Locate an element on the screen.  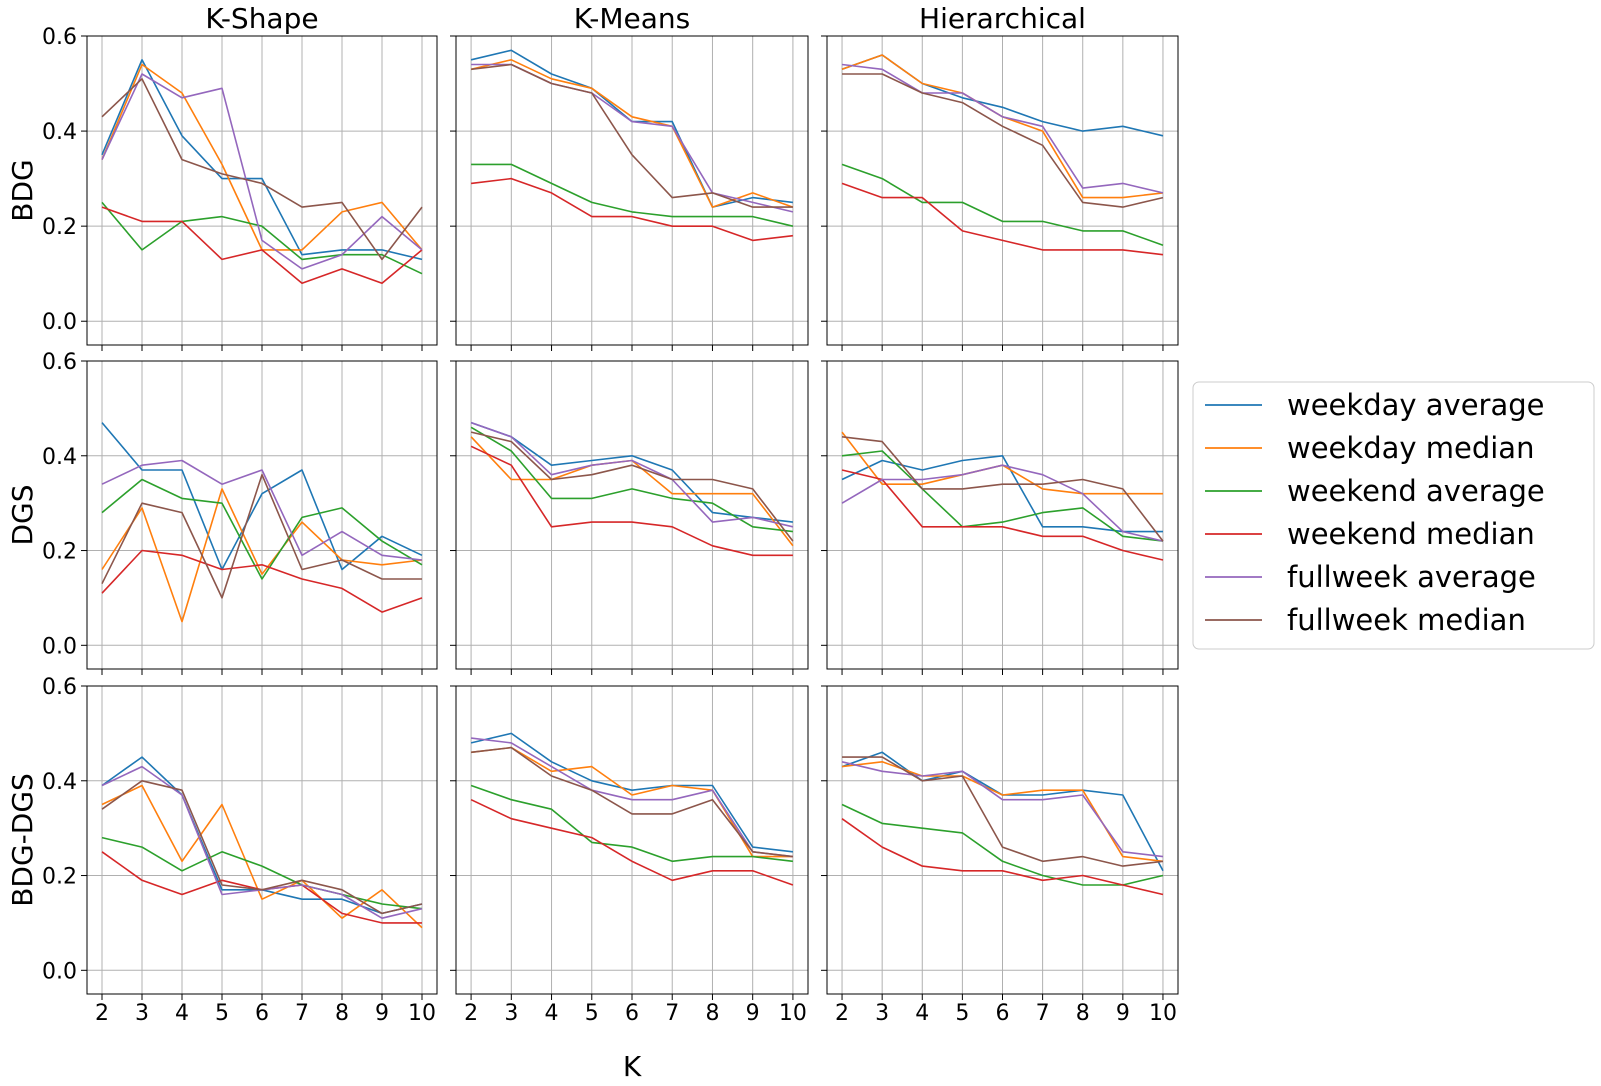
y-tick-label: 0.2 is located at coordinates (59, 877).